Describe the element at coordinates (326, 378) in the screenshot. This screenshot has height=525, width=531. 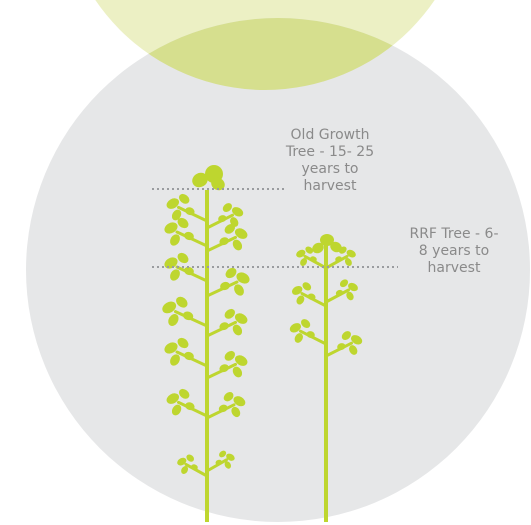
I see `rrf-tree` at that location.